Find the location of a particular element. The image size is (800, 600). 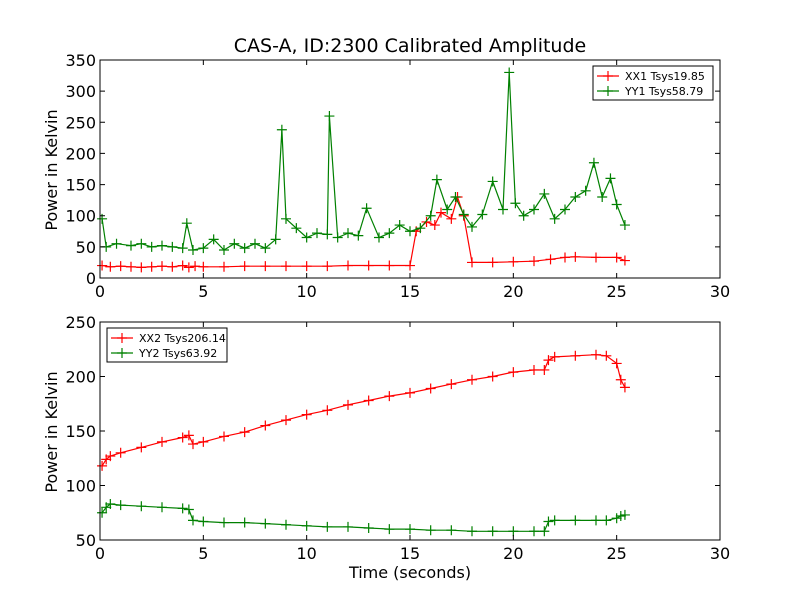

top-x-tick-label: 5 is located at coordinates (203, 291).